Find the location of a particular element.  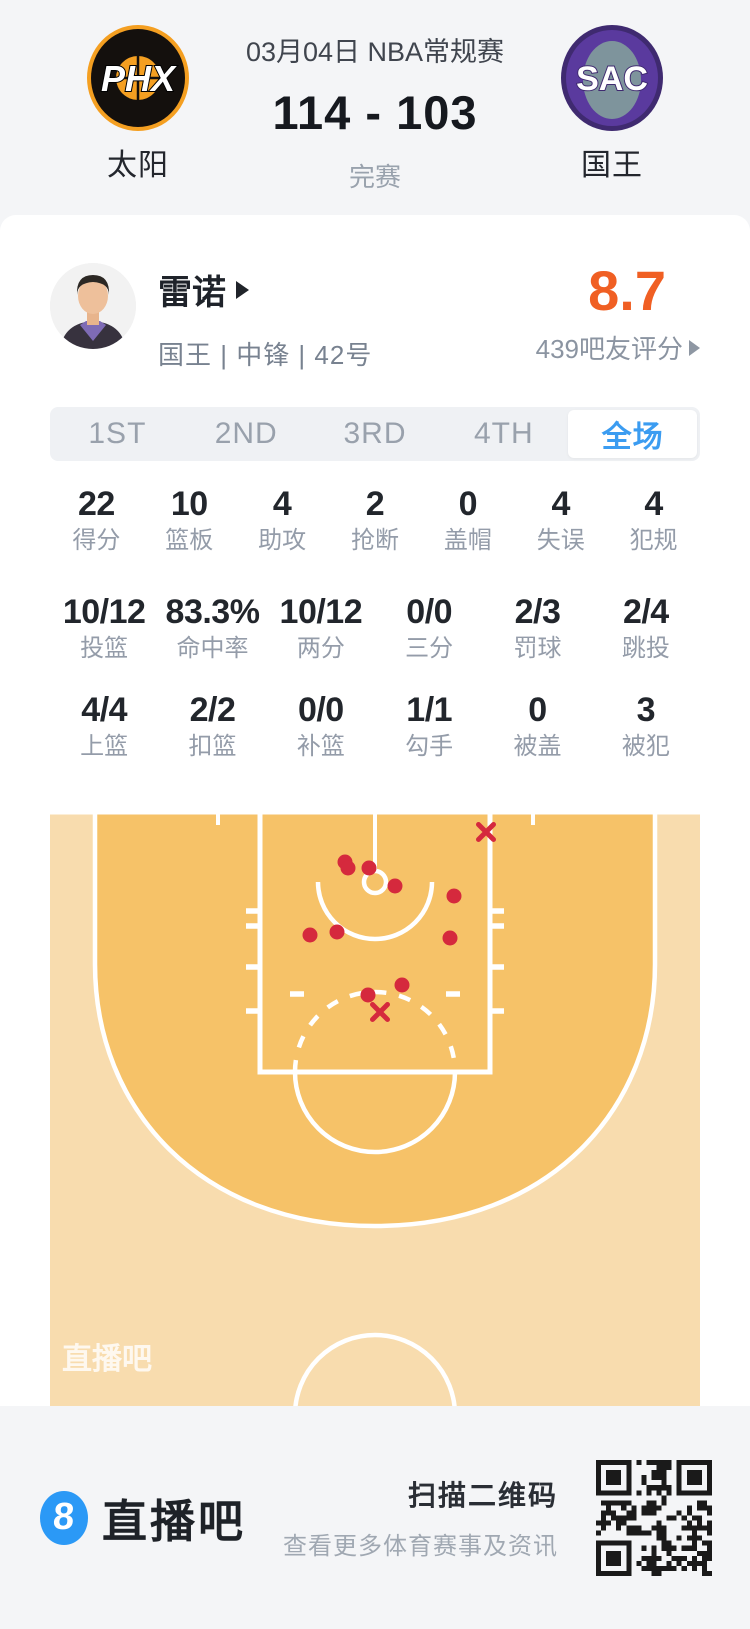

rating-arrow-icon is located at coordinates (694, 347).